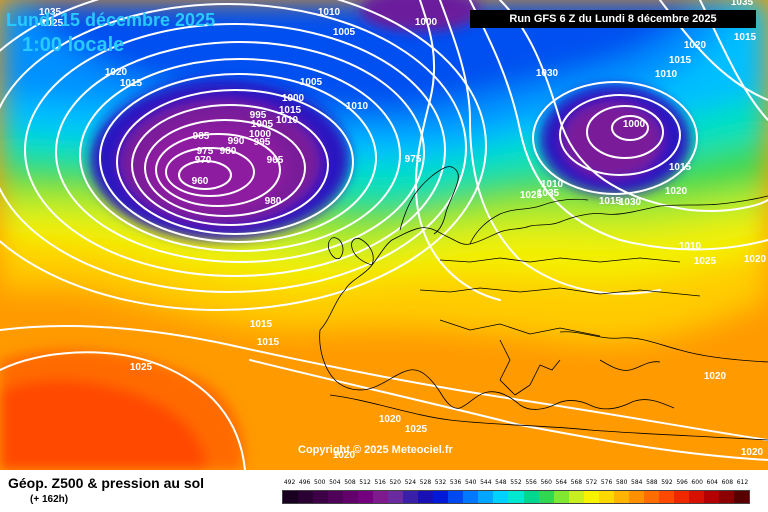  What do you see at coordinates (106, 483) in the screenshot?
I see `legend-title: Géop. Z500 & pression au sol` at bounding box center [106, 483].